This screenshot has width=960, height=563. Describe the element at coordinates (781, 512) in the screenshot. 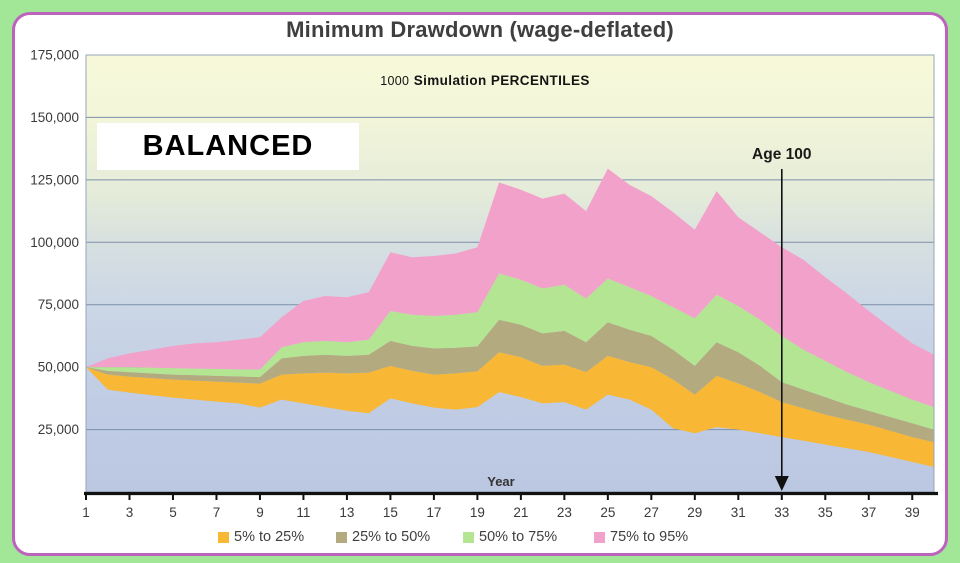

I see `svg-text: 33` at that location.